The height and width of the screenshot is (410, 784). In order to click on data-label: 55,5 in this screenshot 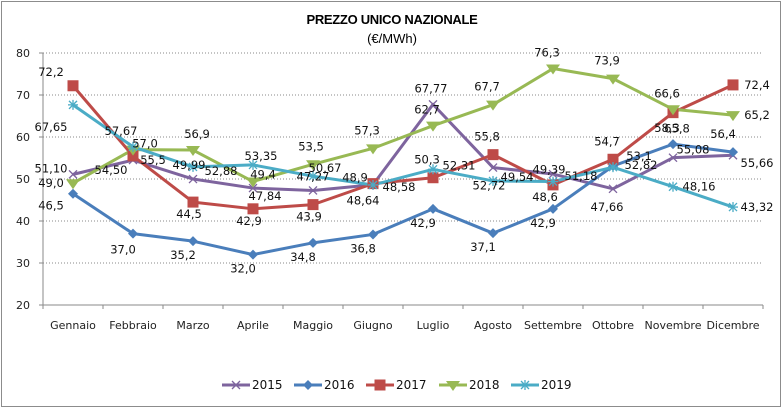, I will do `click(153, 160)`.